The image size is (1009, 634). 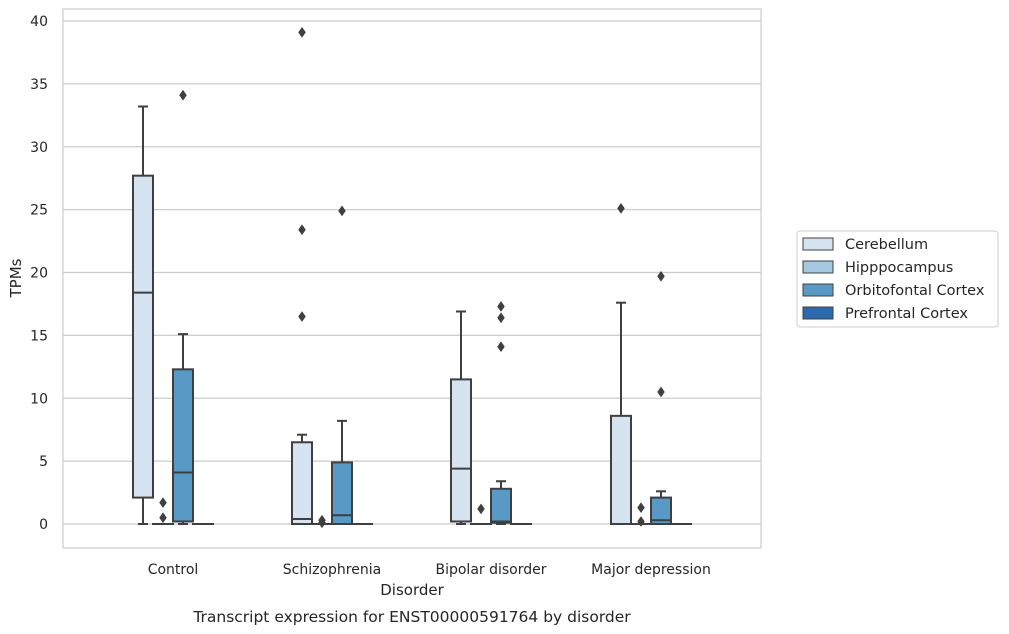 What do you see at coordinates (39, 85) in the screenshot?
I see `y-tick-label: 35` at bounding box center [39, 85].